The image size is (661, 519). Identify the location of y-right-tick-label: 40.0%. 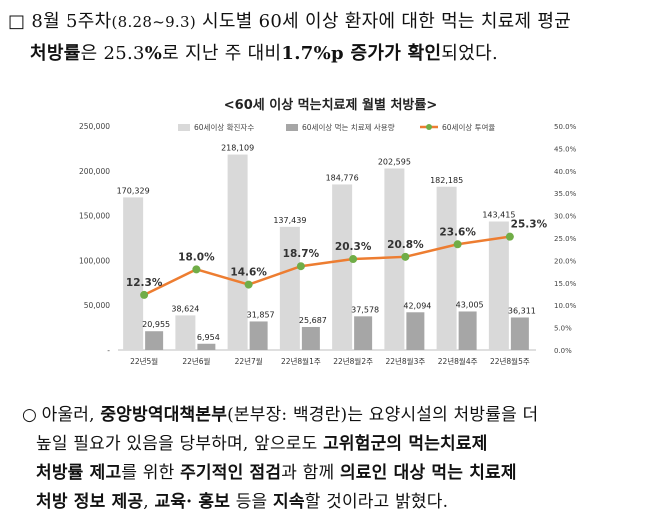
(565, 172).